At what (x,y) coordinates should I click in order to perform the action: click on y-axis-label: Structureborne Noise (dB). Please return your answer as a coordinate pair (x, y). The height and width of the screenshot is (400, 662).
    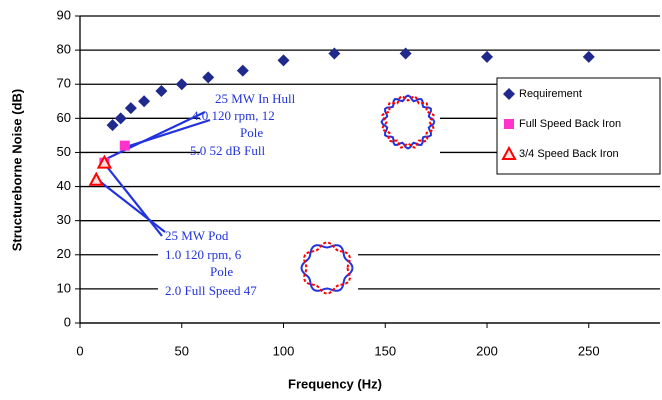
    Looking at the image, I should click on (16, 170).